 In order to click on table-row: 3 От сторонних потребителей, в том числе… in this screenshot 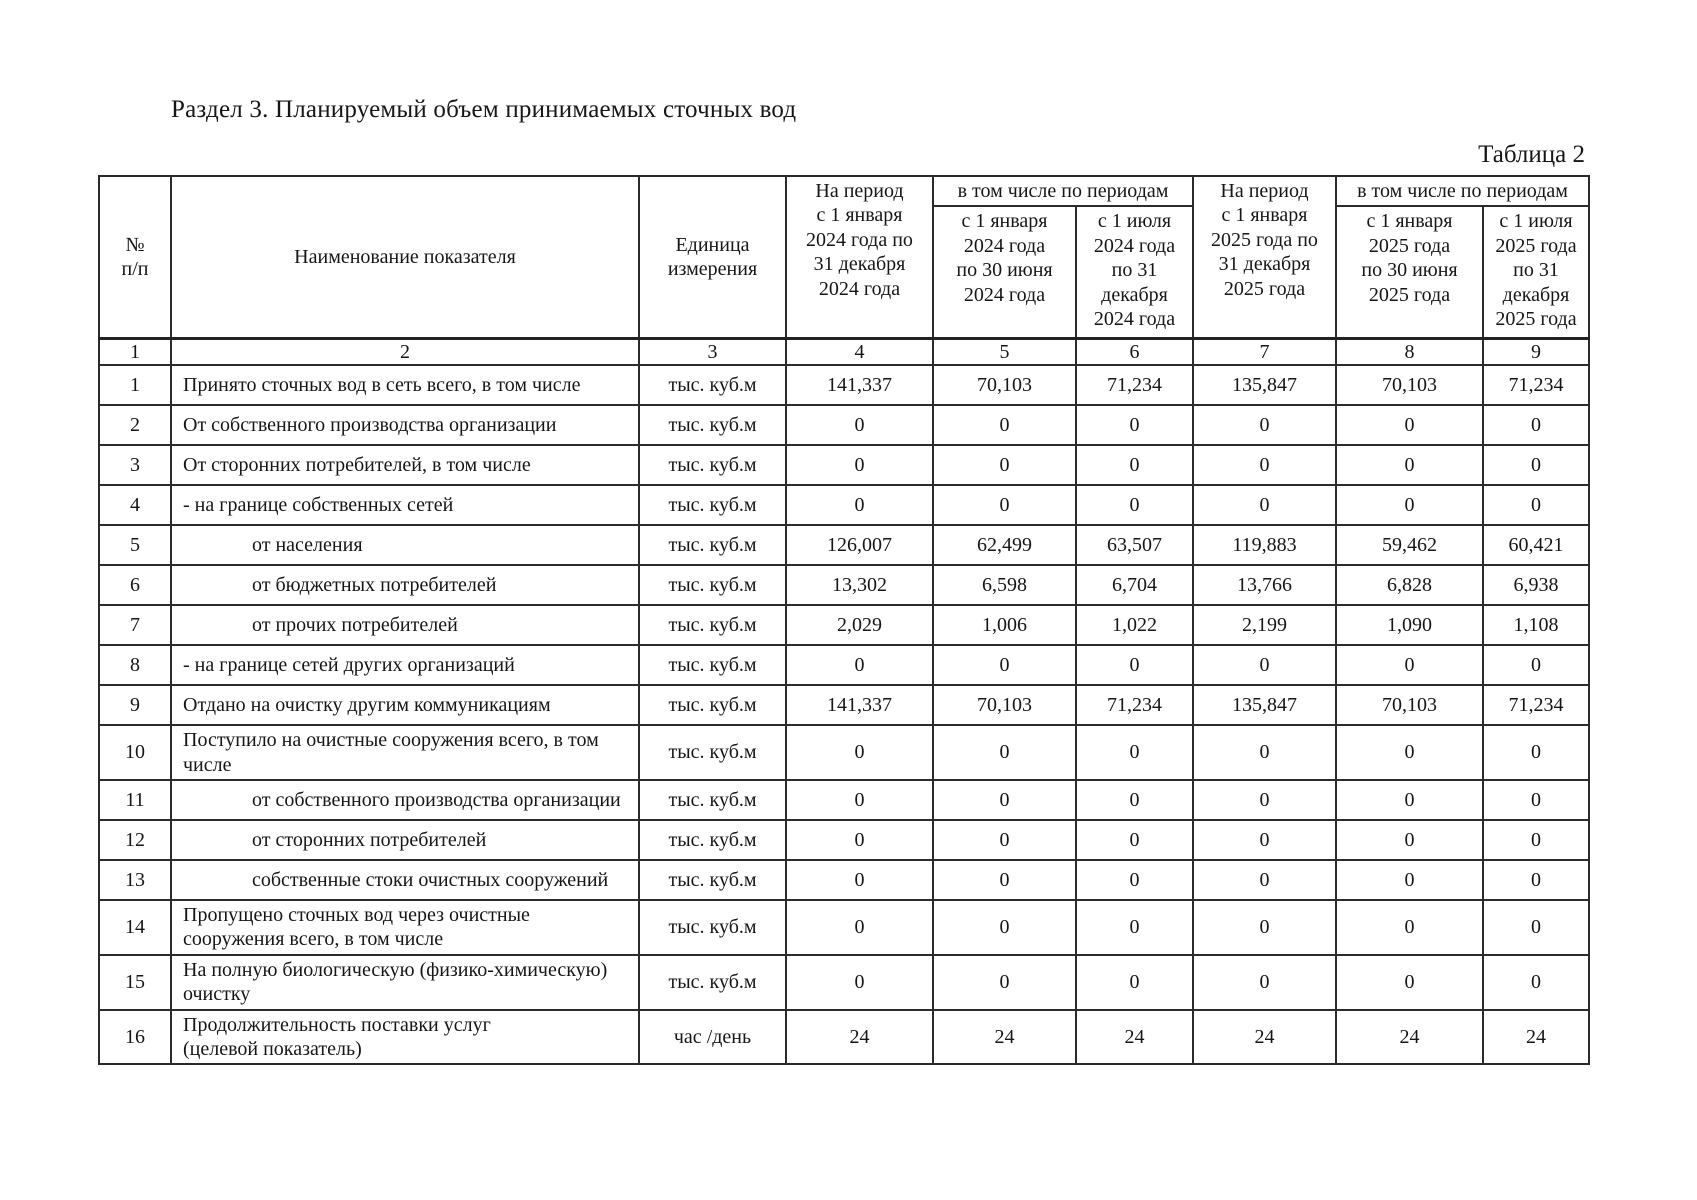, I will do `click(844, 465)`.